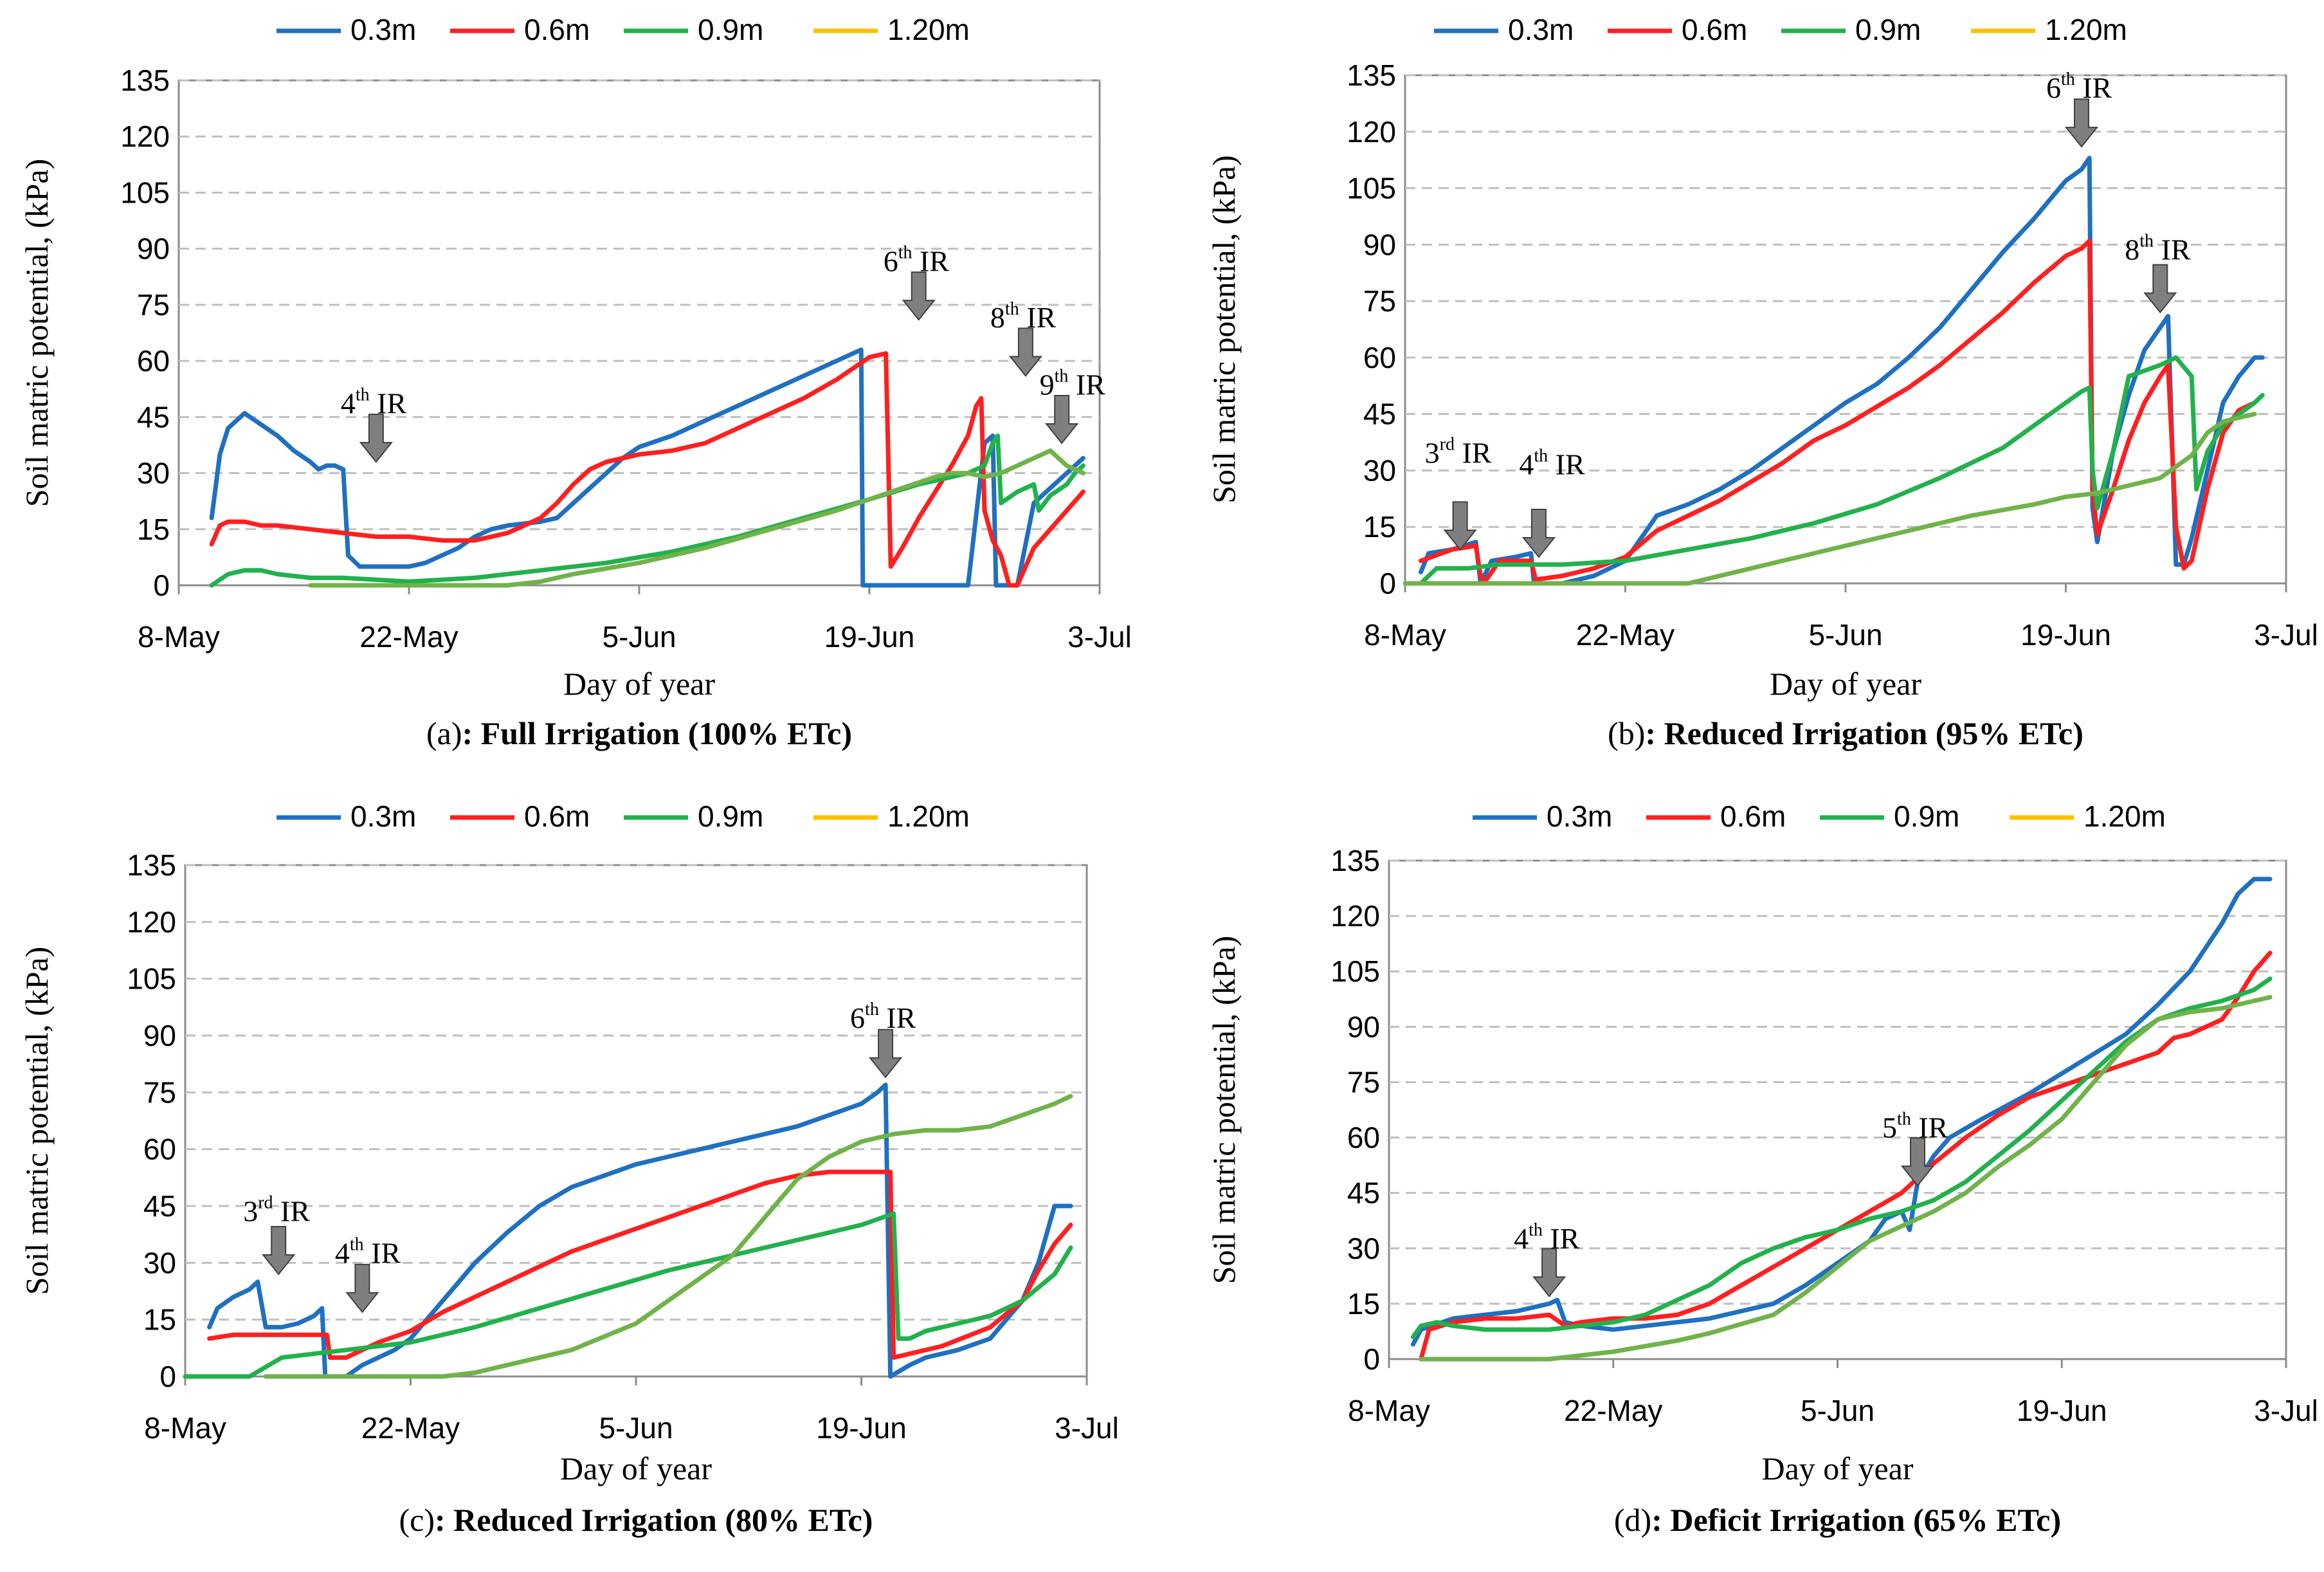  I want to click on panel-caption: (c): Reduced Irrigation (80% ETc), so click(636, 1520).